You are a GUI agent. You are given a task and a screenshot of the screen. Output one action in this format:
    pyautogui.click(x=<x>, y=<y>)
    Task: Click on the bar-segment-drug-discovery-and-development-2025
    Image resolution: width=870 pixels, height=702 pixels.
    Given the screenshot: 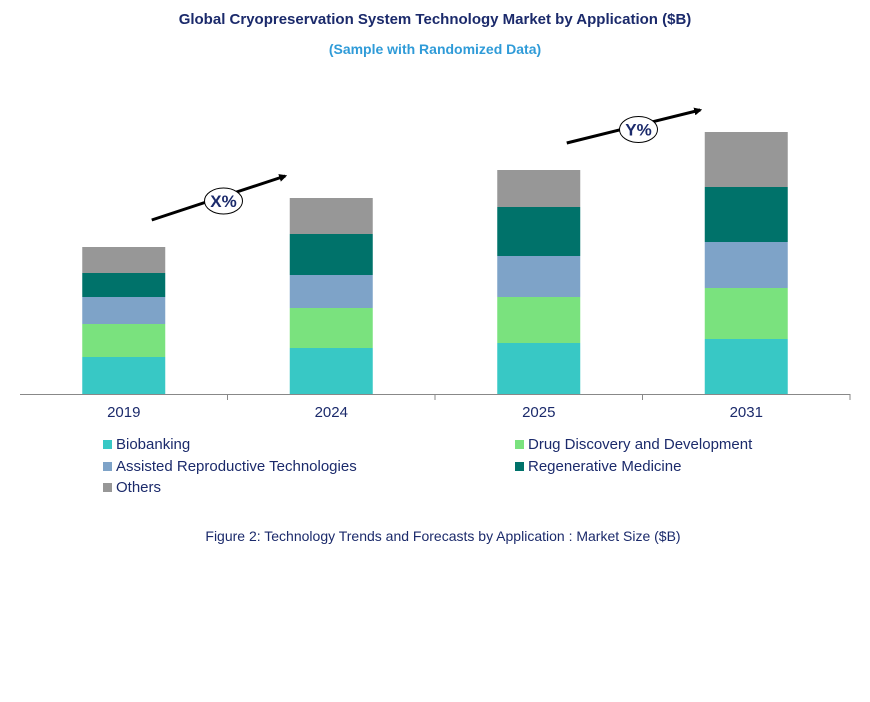 What is the action you would take?
    pyautogui.click(x=539, y=320)
    